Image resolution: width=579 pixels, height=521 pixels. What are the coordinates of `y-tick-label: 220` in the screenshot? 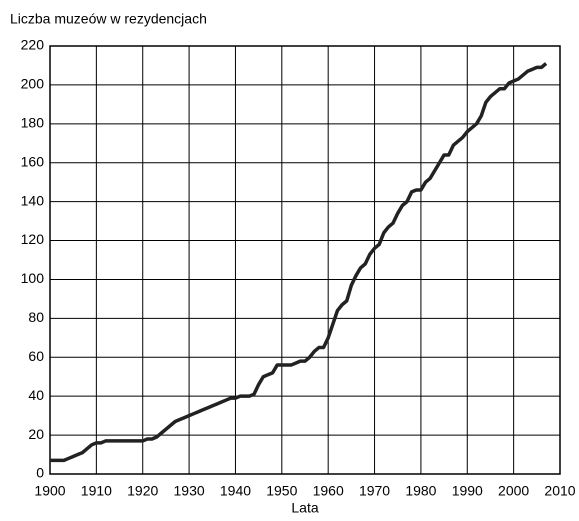 It's located at (33, 45).